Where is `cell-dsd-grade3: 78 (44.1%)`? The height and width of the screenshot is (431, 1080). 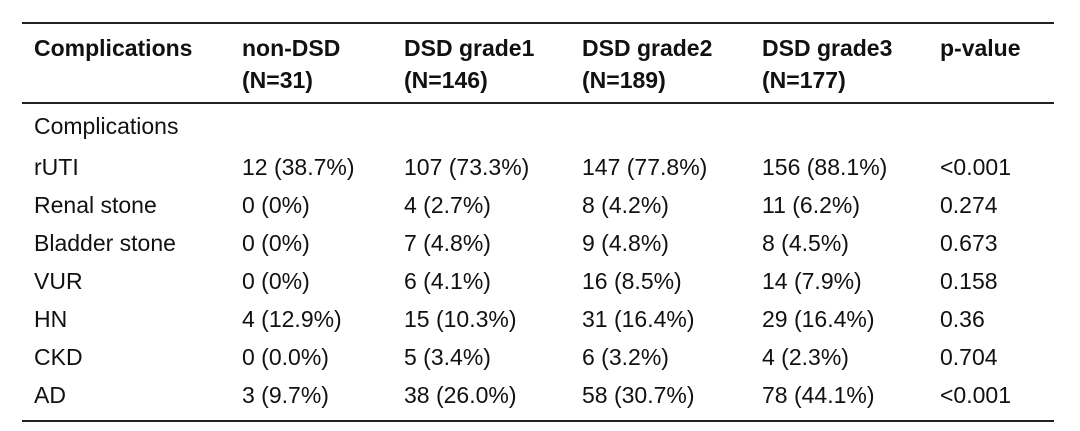
cell-dsd-grade3: 78 (44.1%) is located at coordinates (818, 395).